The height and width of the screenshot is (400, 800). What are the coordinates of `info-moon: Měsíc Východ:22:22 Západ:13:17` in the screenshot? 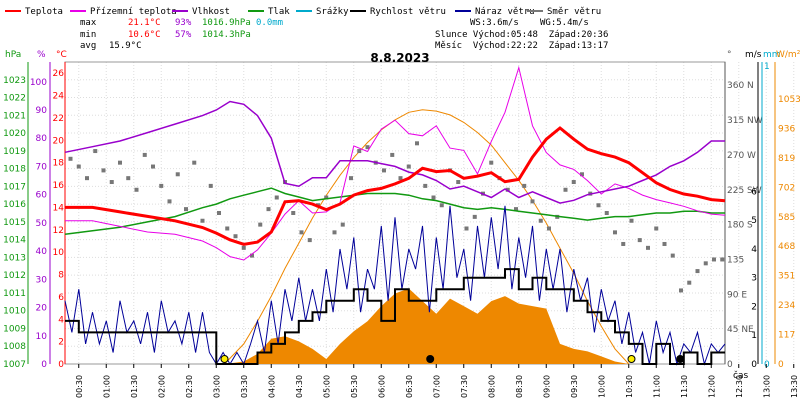 It's located at (521, 46).